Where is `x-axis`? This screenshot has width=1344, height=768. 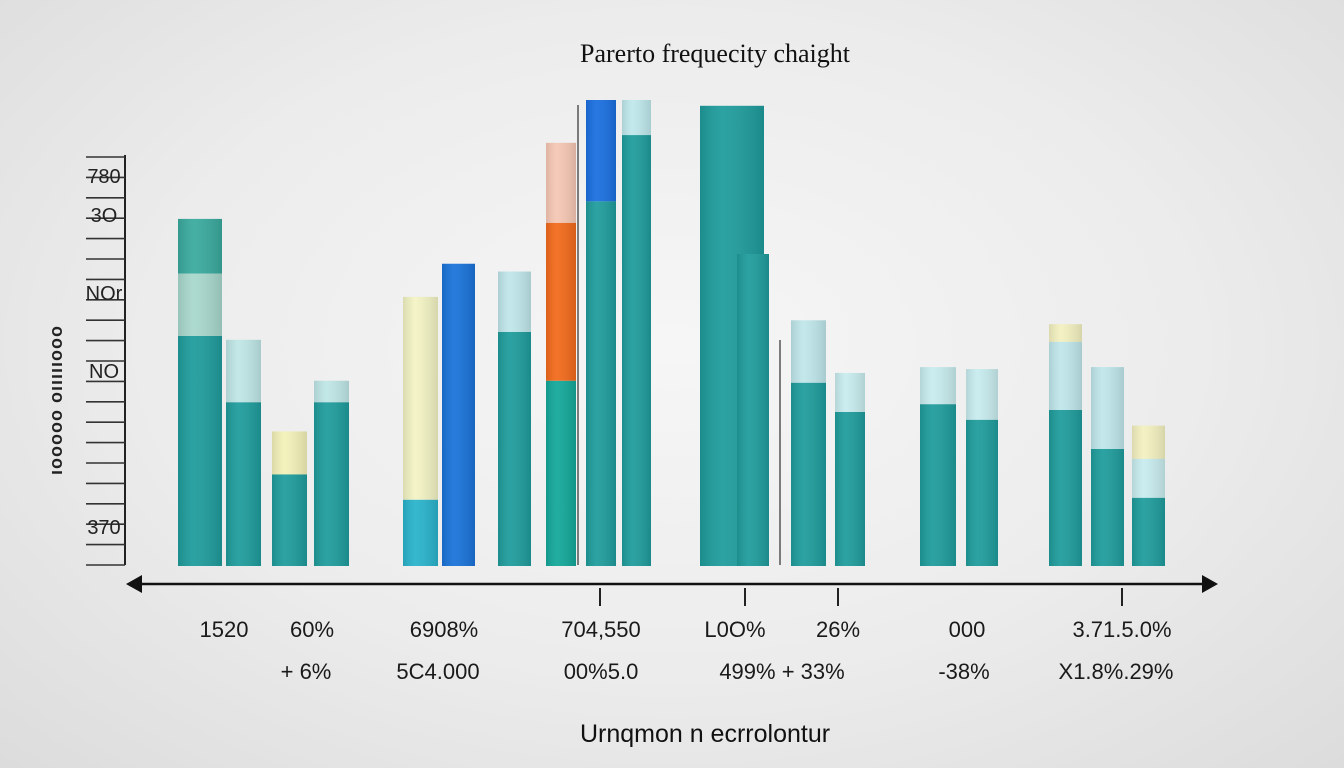
x-axis is located at coordinates (672, 584).